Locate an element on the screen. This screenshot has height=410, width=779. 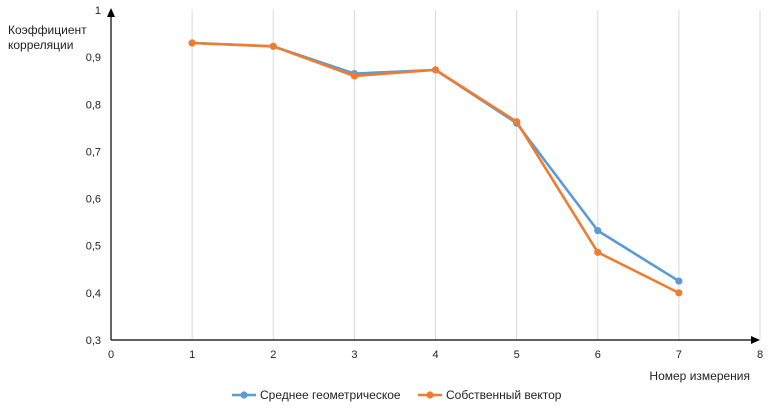
x-axis-arrow is located at coordinates (755, 340).